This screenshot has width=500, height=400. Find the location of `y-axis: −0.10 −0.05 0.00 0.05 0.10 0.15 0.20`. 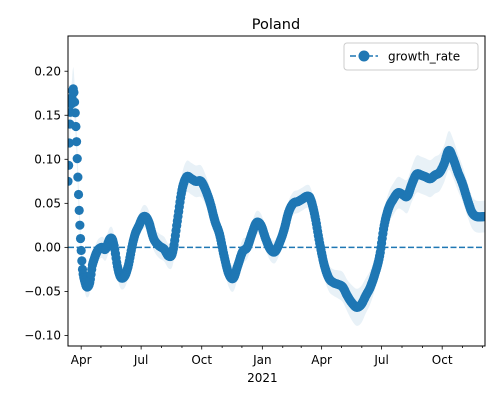

y-axis: −0.10 −0.05 0.00 0.05 0.10 0.15 0.20 is located at coordinates (46, 204).